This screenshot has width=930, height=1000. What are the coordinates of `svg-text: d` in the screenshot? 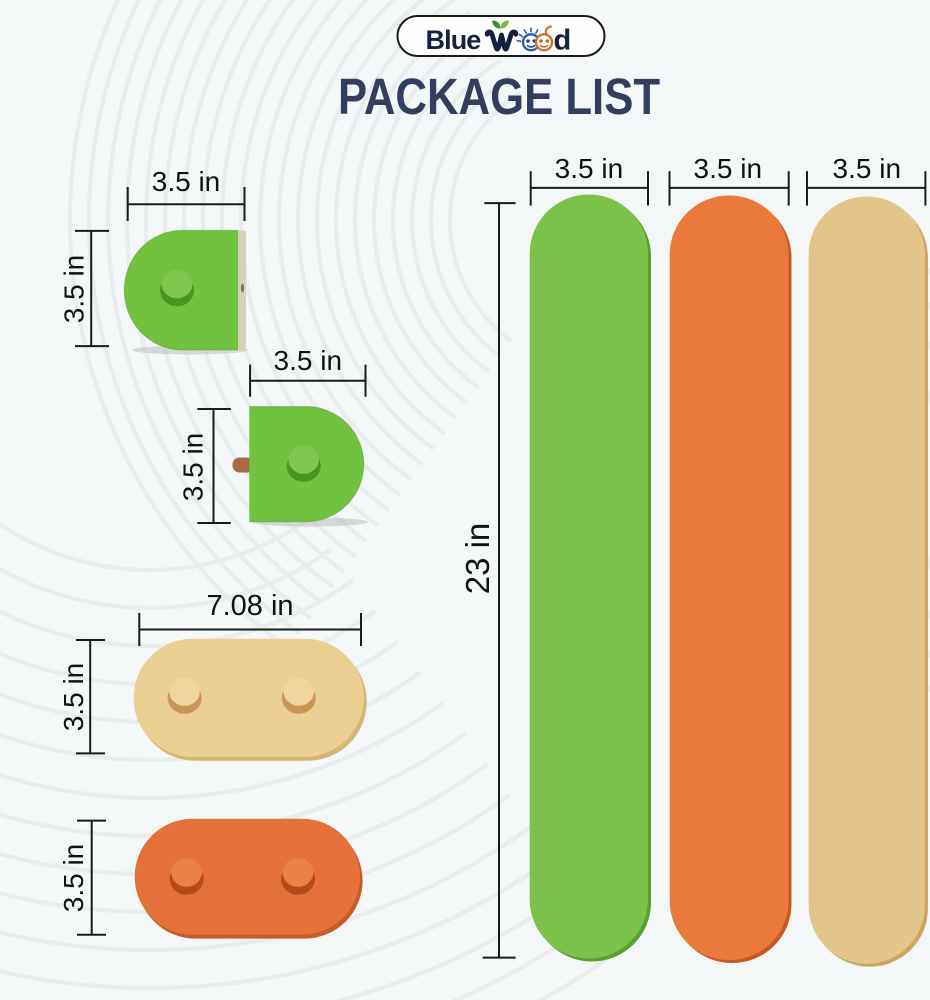 It's located at (563, 41).